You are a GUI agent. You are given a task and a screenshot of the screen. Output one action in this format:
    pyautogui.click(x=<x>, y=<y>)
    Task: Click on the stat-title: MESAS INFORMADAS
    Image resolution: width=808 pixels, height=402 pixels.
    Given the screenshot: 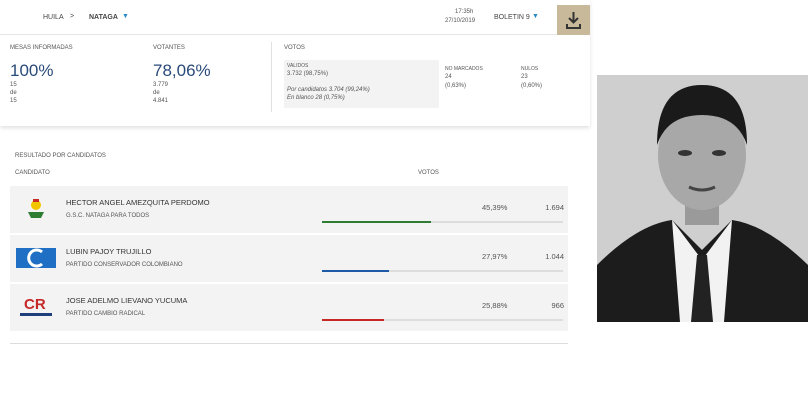 What is the action you would take?
    pyautogui.click(x=41, y=48)
    